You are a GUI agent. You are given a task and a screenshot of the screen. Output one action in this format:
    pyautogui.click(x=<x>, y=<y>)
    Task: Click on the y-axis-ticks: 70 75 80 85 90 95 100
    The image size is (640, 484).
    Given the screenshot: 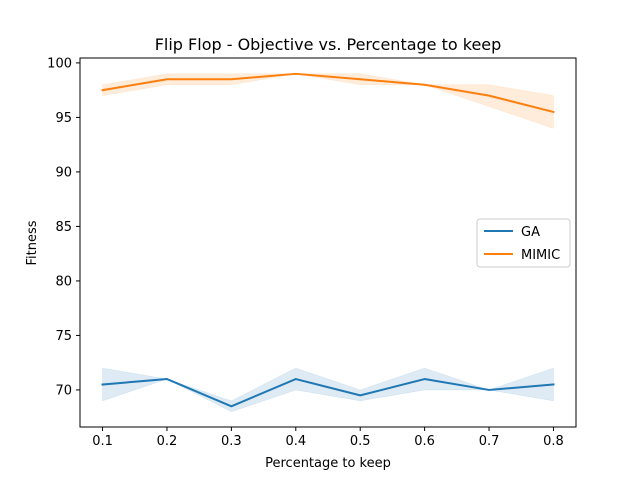 What is the action you would take?
    pyautogui.click(x=63, y=227)
    